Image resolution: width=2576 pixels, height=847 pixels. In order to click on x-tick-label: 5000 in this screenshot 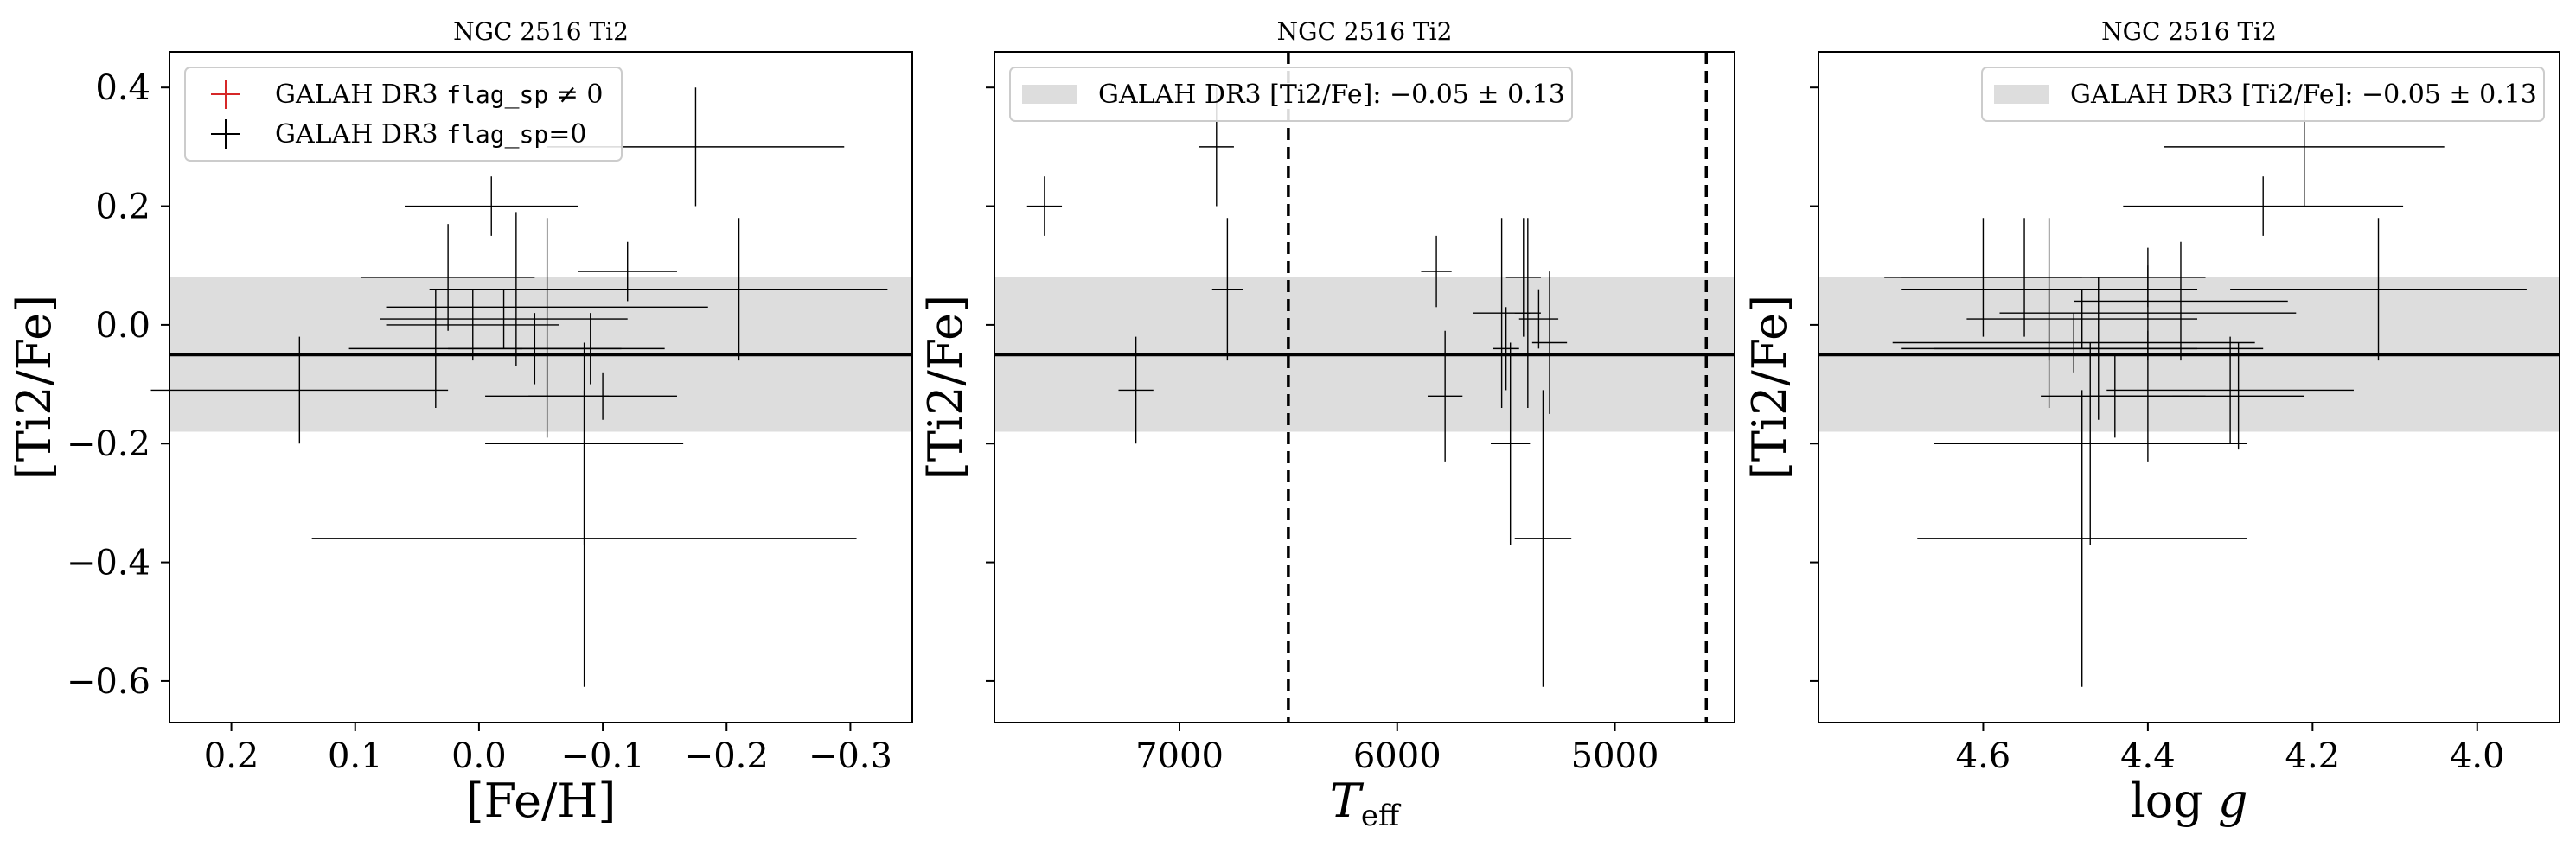, I will do `click(1615, 756)`.